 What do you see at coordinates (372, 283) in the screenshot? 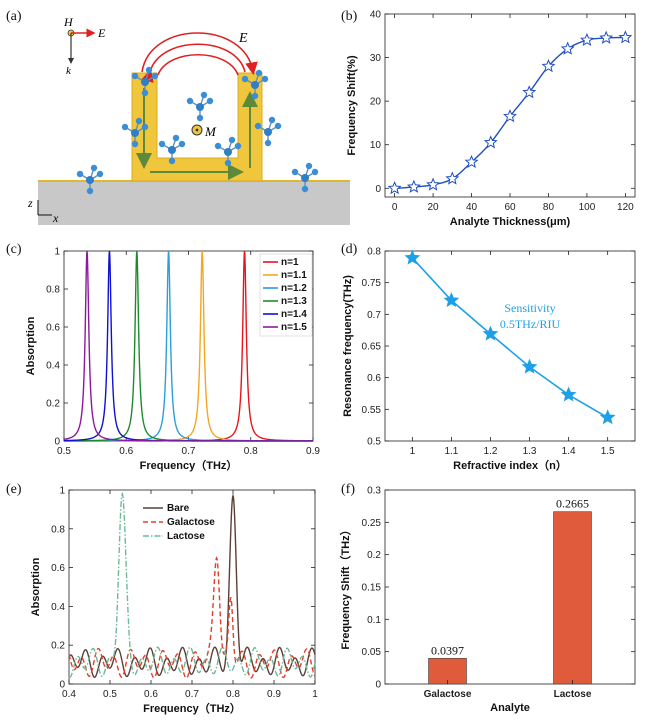
I see `y-tick-label: 0.75` at bounding box center [372, 283].